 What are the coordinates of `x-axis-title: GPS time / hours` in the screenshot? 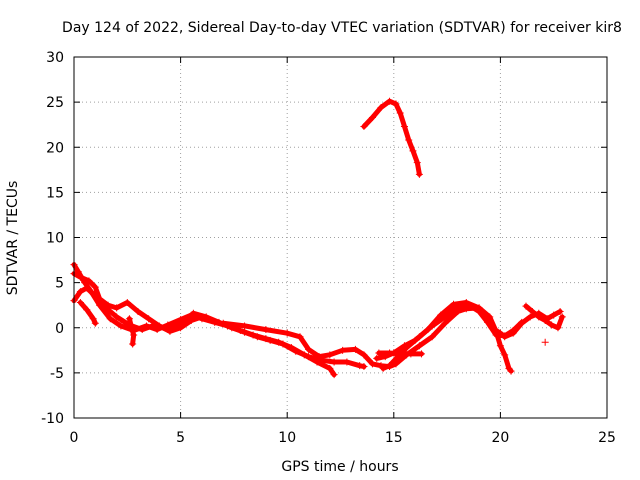 It's located at (339, 467).